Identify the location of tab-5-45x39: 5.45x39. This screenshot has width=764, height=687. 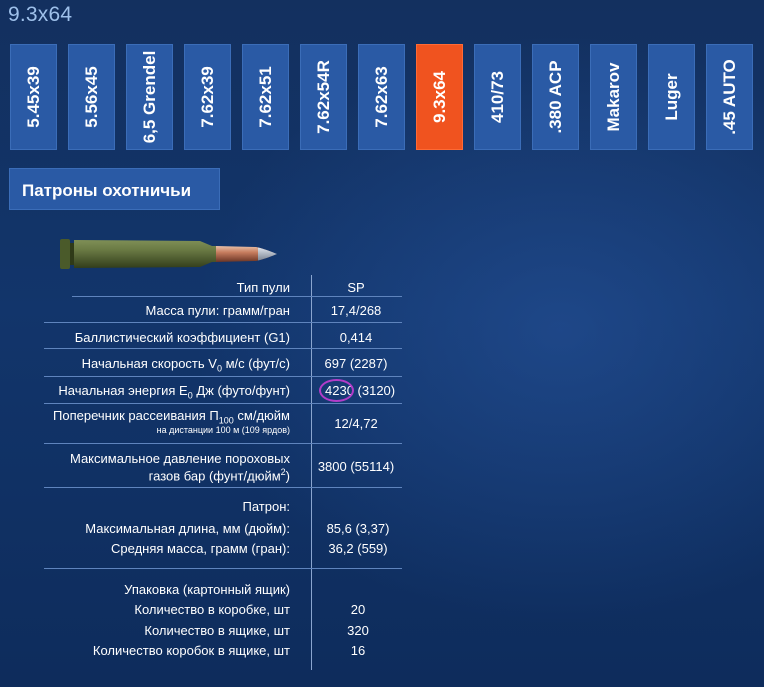
(33, 97).